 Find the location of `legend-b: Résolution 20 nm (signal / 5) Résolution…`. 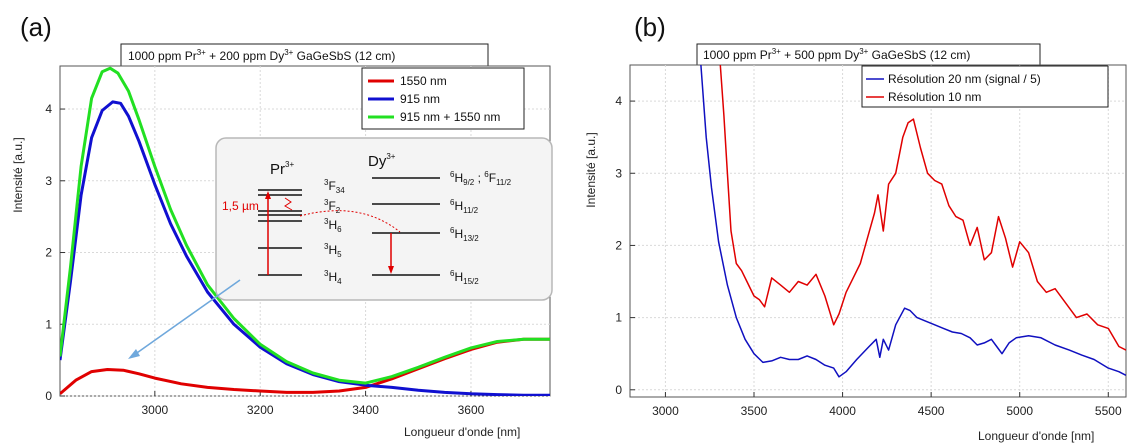

legend-b: Résolution 20 nm (signal / 5) Résolution… is located at coordinates (985, 86).